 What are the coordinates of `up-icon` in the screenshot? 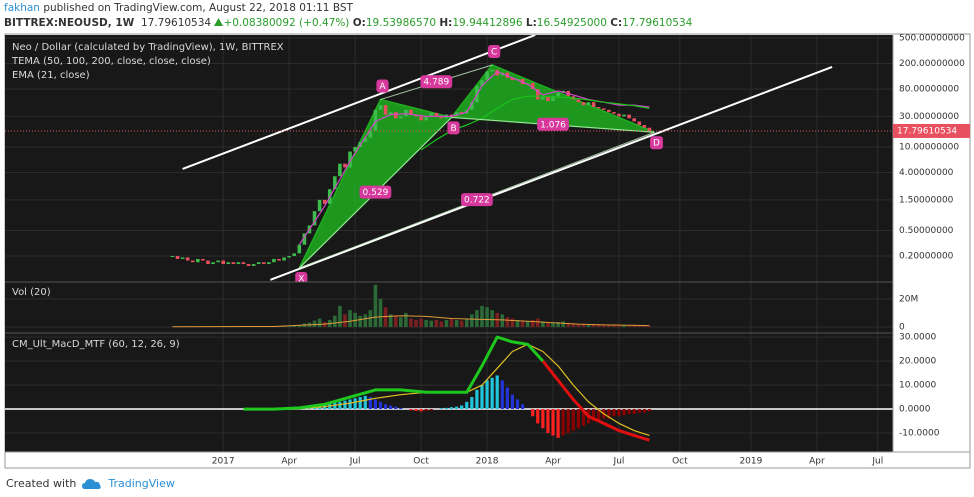 It's located at (219, 22).